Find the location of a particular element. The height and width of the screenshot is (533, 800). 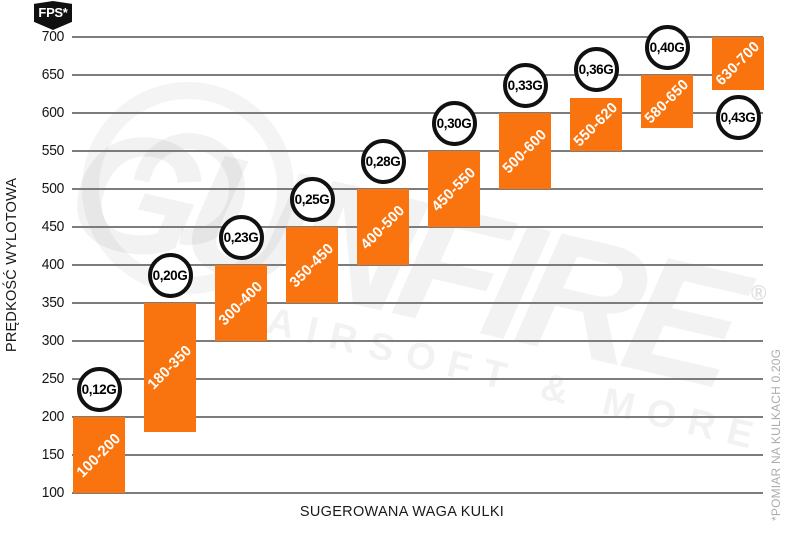

bar-range-label: 300-400 is located at coordinates (241, 303).